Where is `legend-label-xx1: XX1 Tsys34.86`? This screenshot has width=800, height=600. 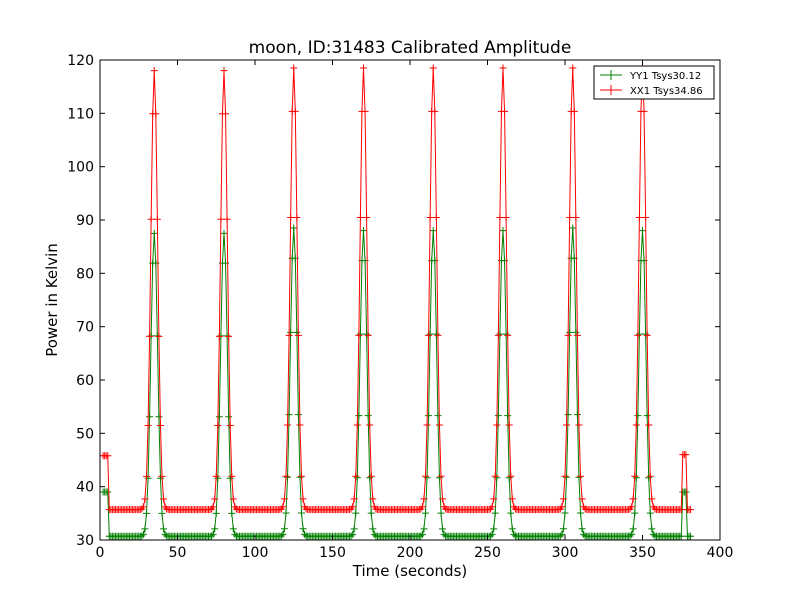 legend-label-xx1: XX1 Tsys34.86 is located at coordinates (666, 91).